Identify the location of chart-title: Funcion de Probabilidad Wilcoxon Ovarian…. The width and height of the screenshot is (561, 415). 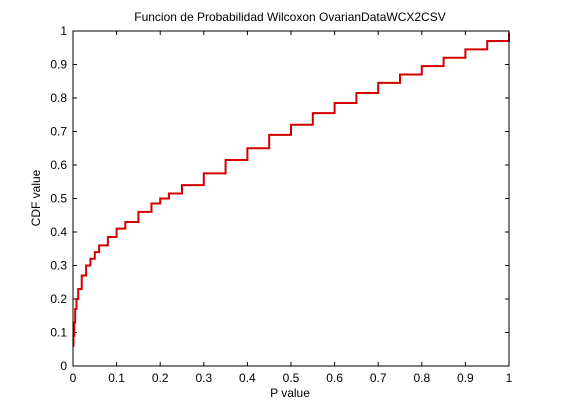
(289, 17).